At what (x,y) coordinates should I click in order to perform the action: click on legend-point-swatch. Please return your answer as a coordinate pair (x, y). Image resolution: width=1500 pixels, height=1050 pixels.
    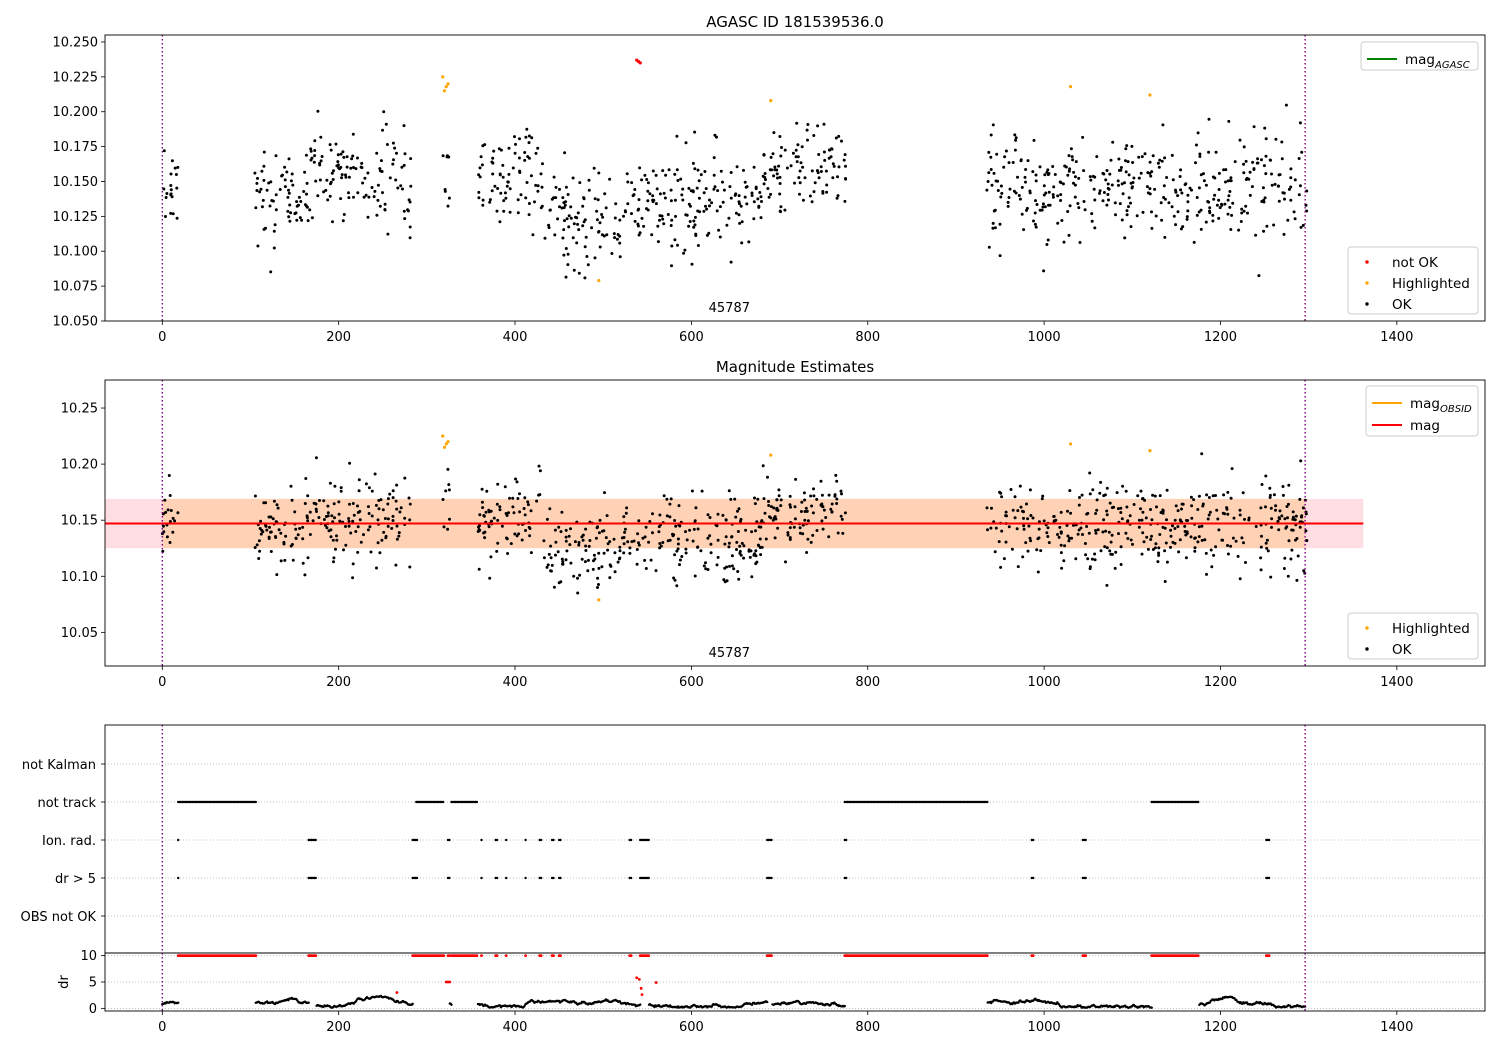
    Looking at the image, I should click on (1367, 304).